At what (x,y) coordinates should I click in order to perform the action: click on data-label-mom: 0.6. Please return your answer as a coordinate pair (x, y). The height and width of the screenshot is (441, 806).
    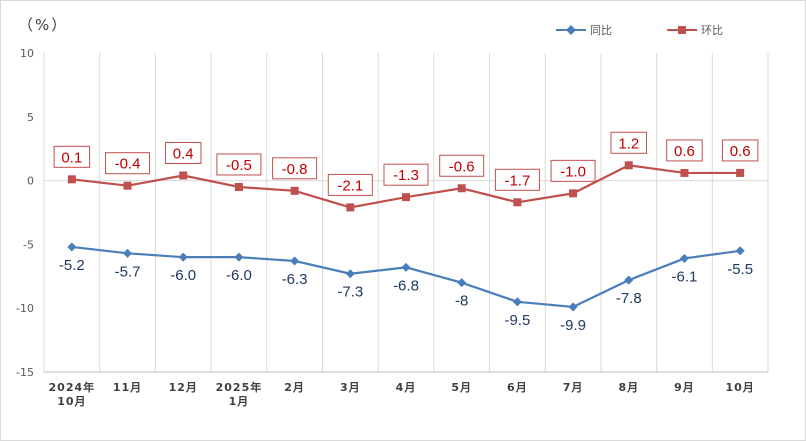
    Looking at the image, I should click on (684, 151).